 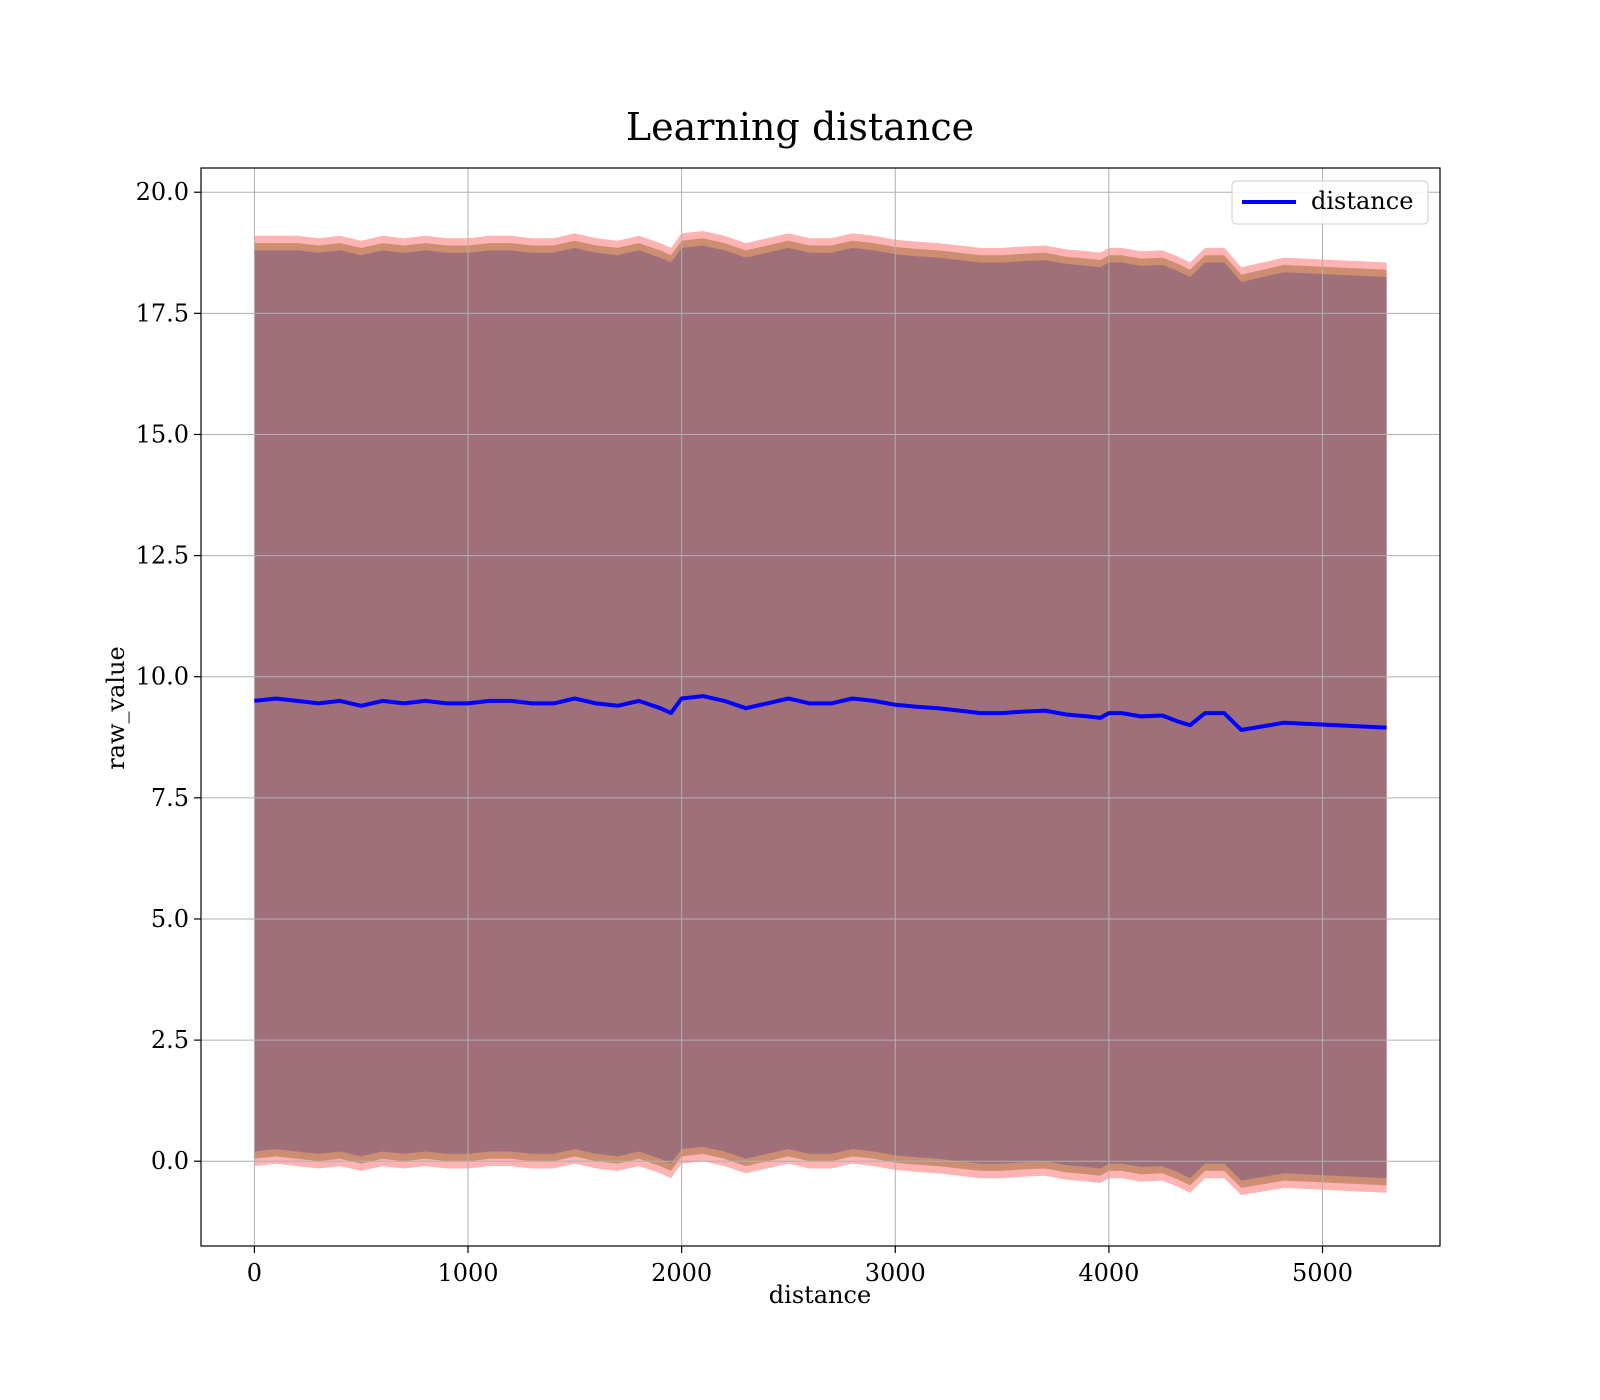 I want to click on y-tick-label: 15.0, so click(x=162, y=434).